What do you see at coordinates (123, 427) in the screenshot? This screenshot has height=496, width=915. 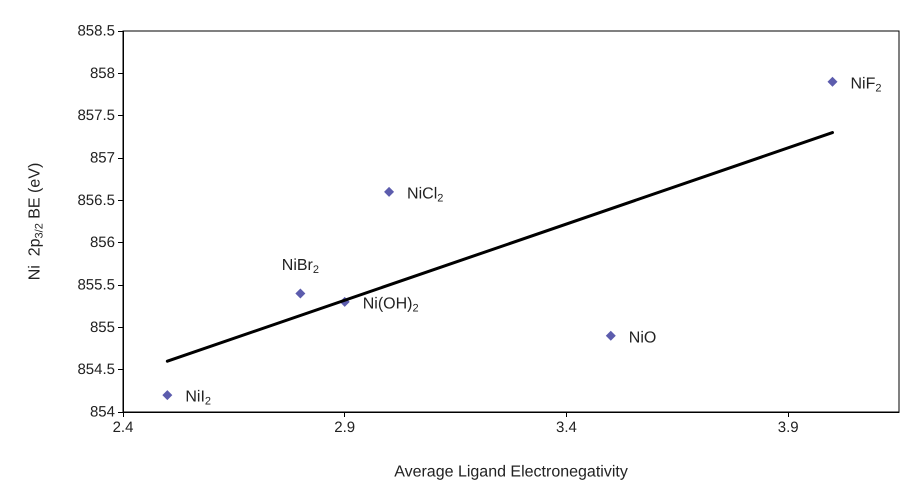 I see `x-tick-label: 2.4` at bounding box center [123, 427].